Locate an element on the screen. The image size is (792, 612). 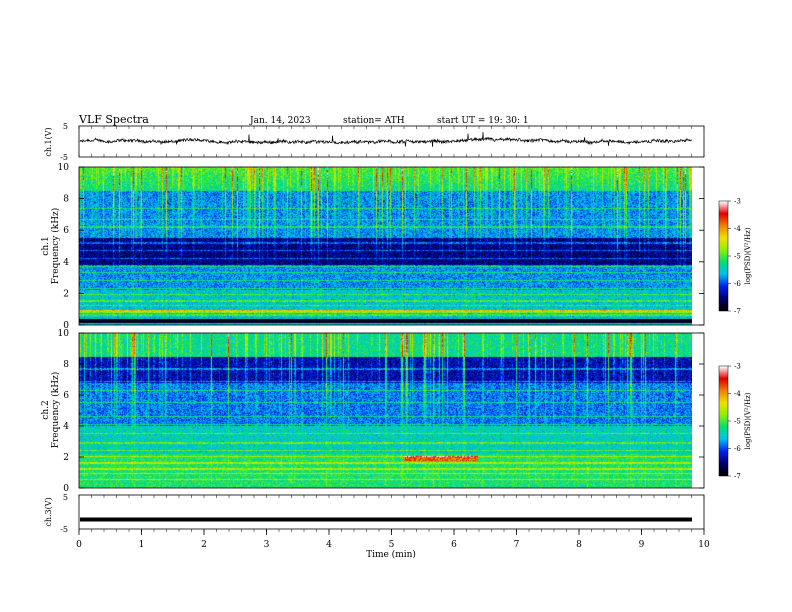
x-tick-label: 0 is located at coordinates (79, 545).